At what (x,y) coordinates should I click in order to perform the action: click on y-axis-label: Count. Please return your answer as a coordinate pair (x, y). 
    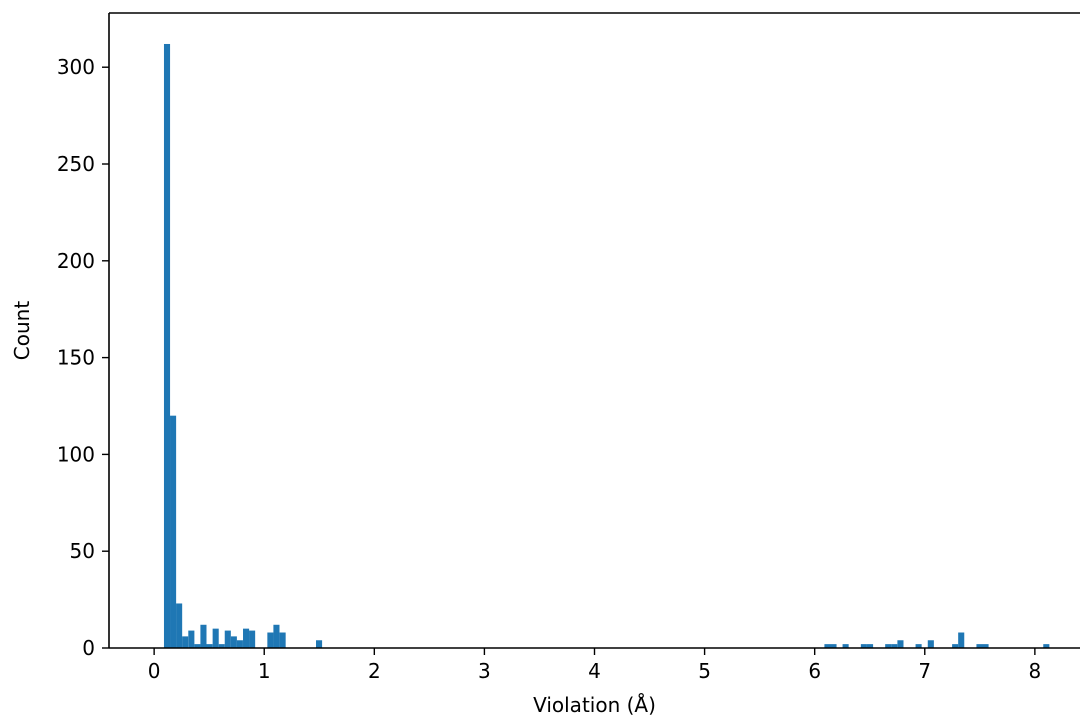
    Looking at the image, I should click on (22, 331).